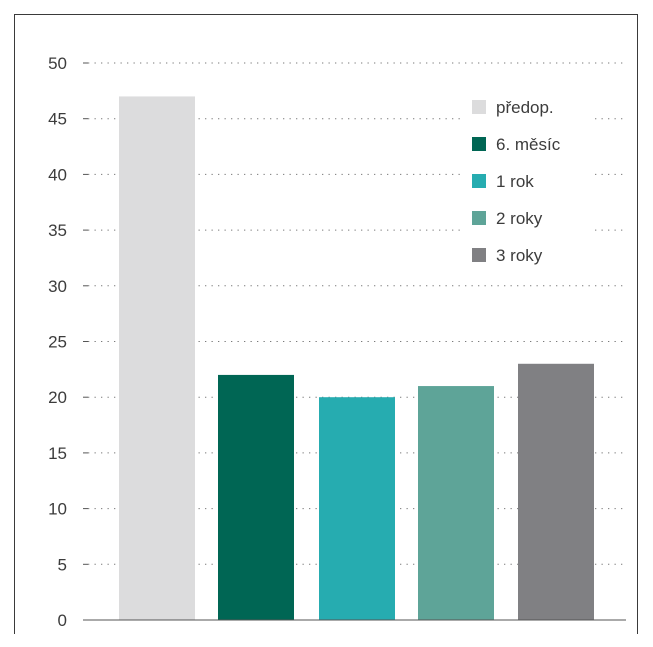 This screenshot has width=653, height=647. Describe the element at coordinates (57, 63) in the screenshot. I see `y-tick-label-50: 50` at that location.